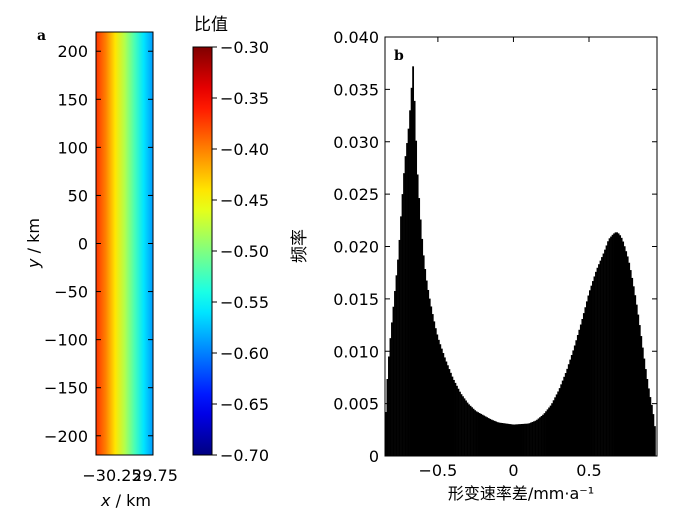 The image size is (684, 519). I want to click on panel-a-y-tick-label: −50, so click(71, 292).